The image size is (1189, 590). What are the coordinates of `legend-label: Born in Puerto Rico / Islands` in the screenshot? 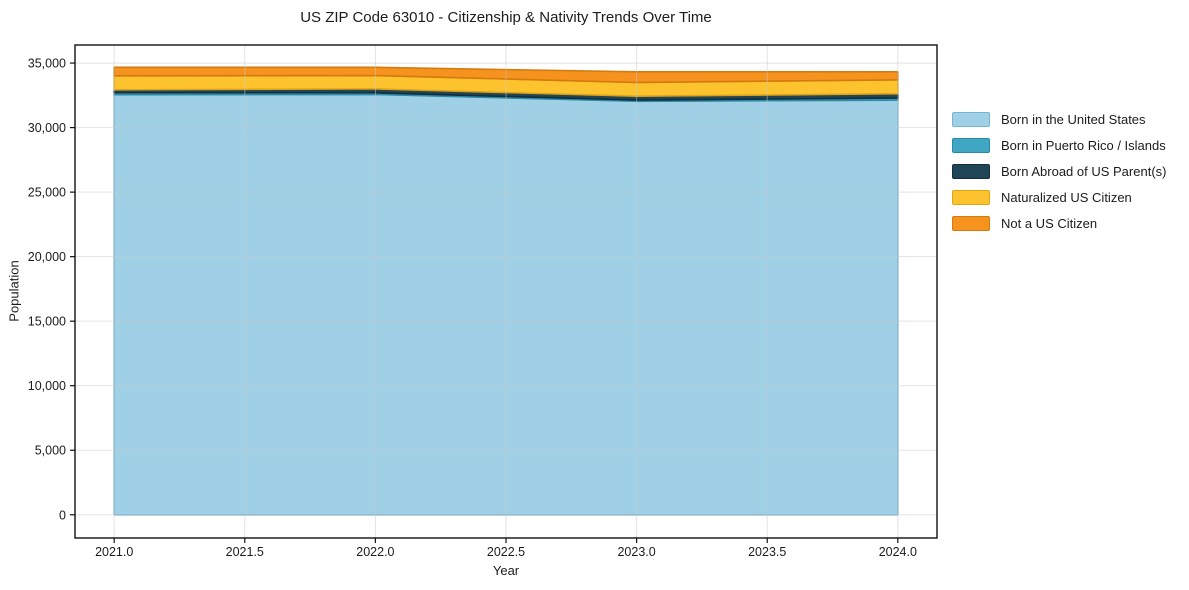 It's located at (1083, 145).